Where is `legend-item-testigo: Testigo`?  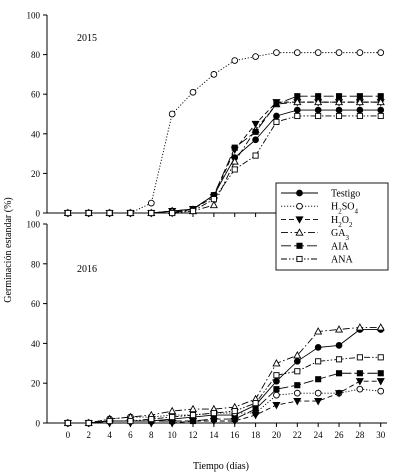 legend-item-testigo: Testigo is located at coordinates (320, 194).